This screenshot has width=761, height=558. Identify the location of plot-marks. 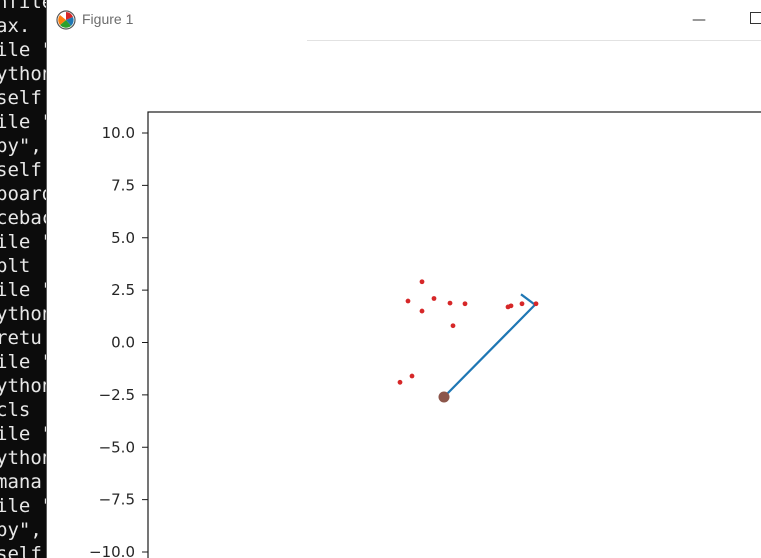
(468, 341).